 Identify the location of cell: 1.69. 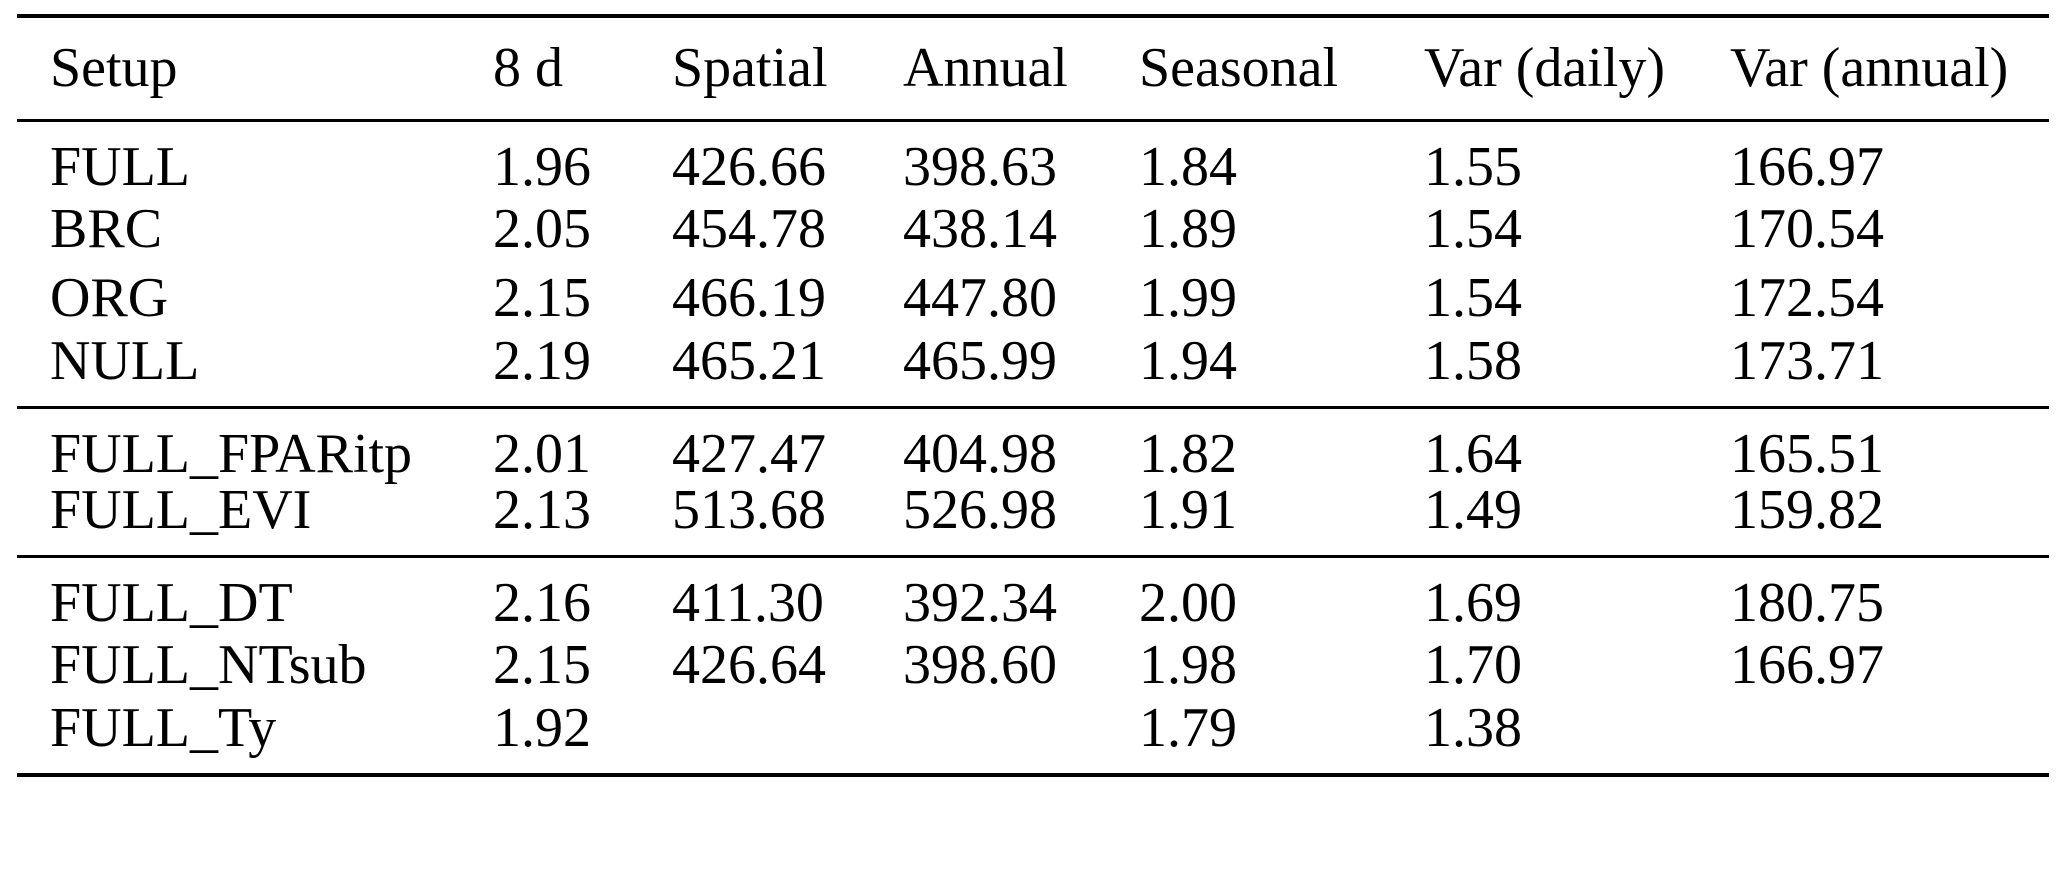
(1473, 602).